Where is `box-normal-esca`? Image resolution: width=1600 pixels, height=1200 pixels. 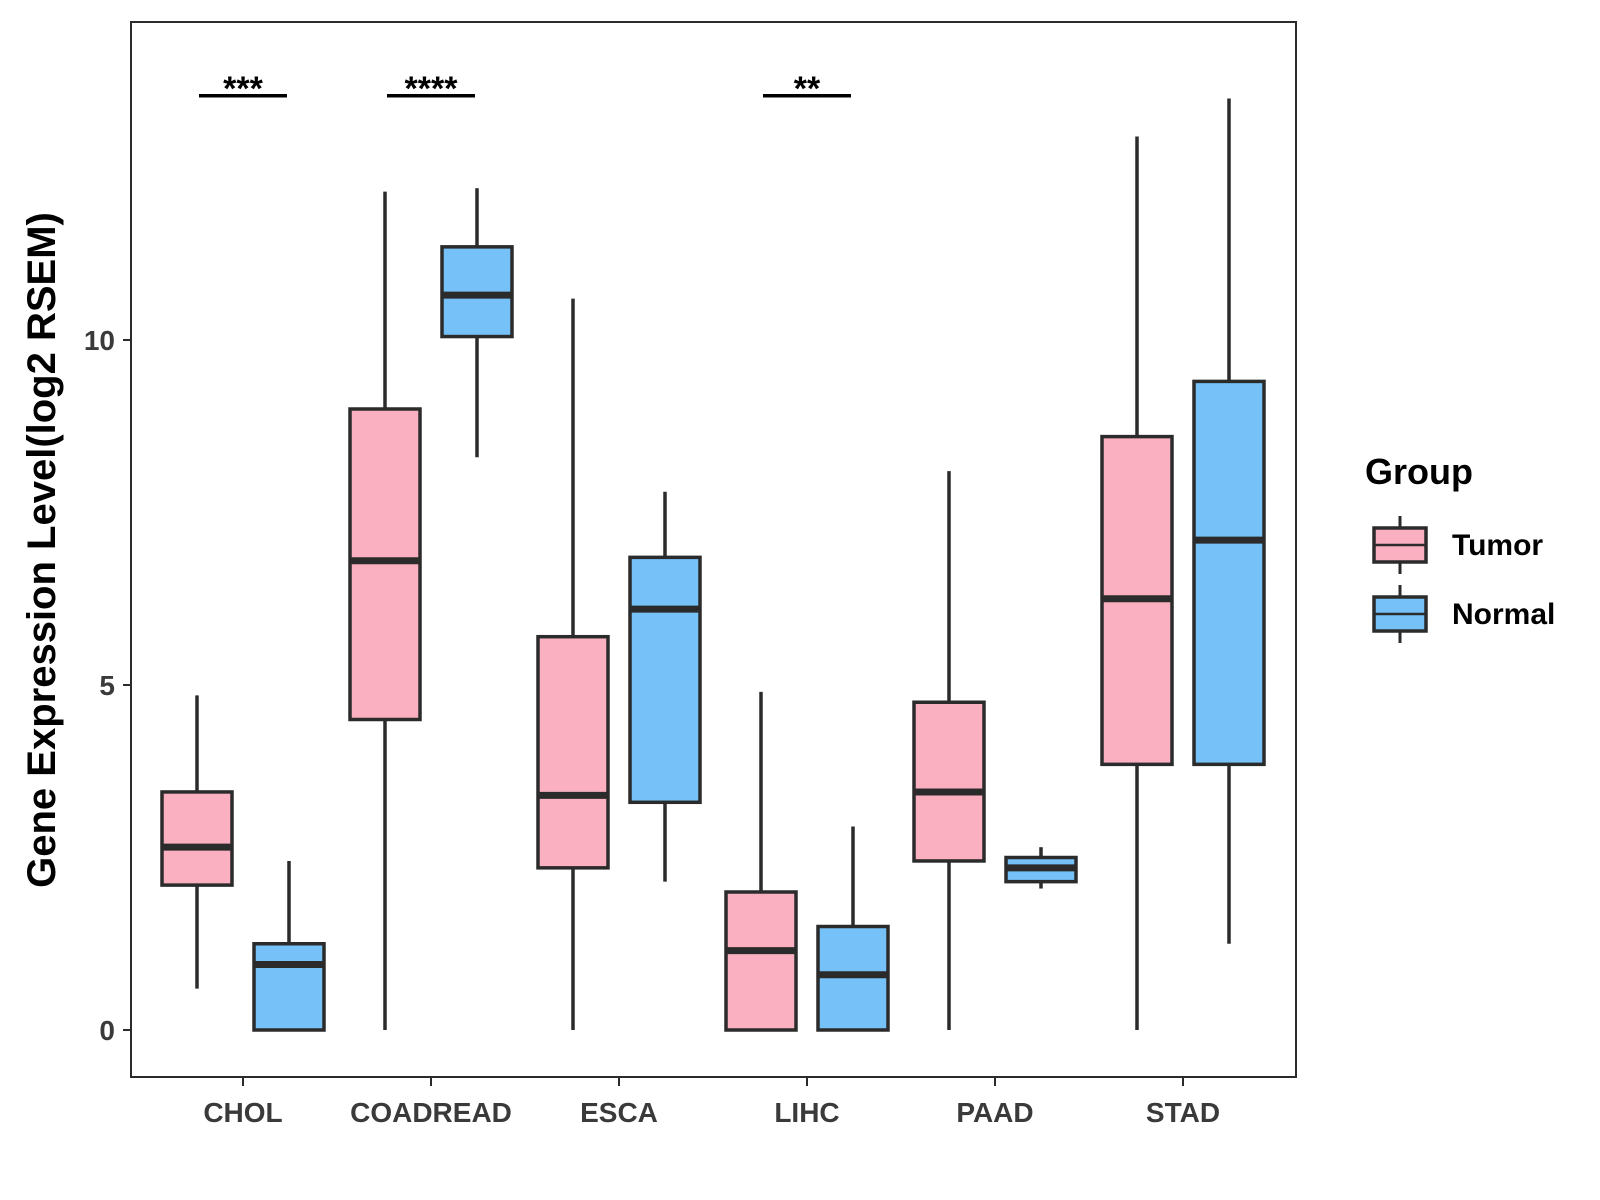 box-normal-esca is located at coordinates (665, 686).